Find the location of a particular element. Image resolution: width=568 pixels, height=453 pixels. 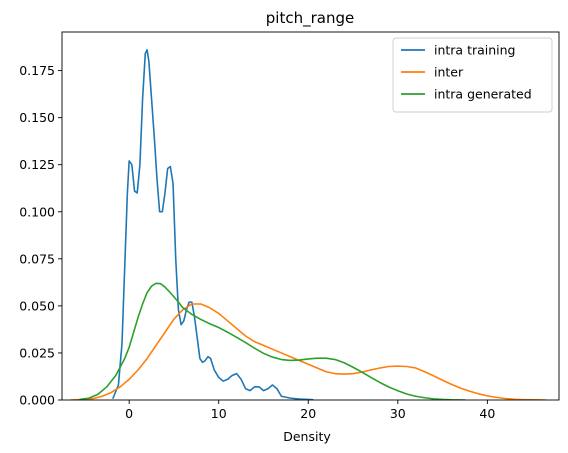

x-tick-label: 20 is located at coordinates (308, 413).